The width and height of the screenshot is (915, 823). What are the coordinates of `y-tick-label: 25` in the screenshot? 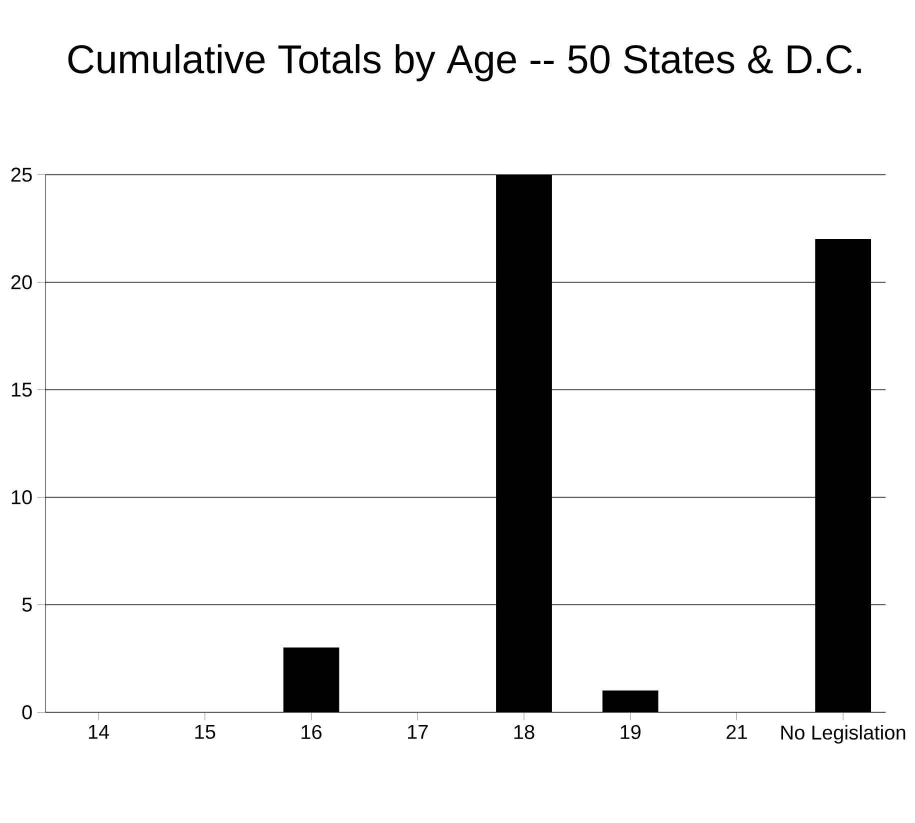 It's located at (21, 175).